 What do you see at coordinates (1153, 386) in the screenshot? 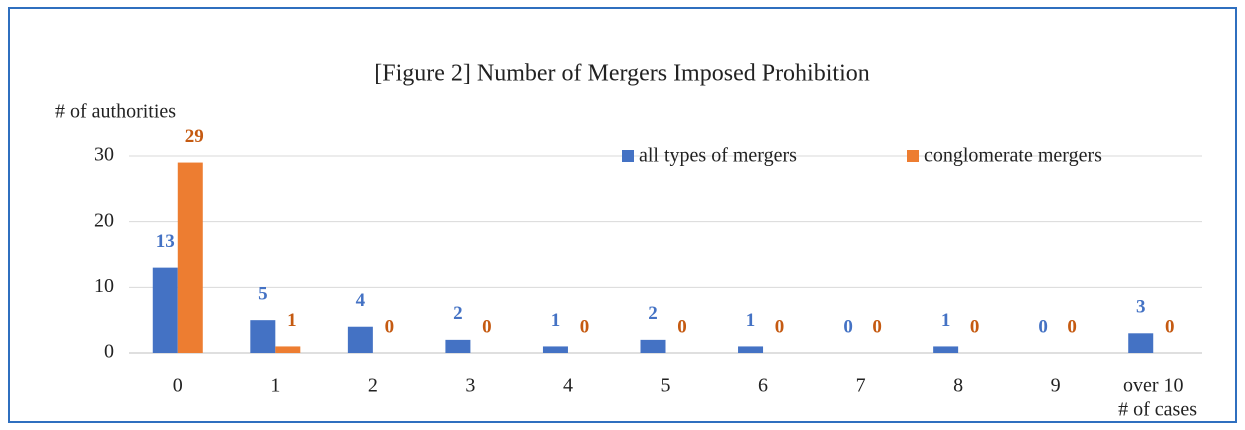
I see `x-tick-label: over 10` at bounding box center [1153, 386].